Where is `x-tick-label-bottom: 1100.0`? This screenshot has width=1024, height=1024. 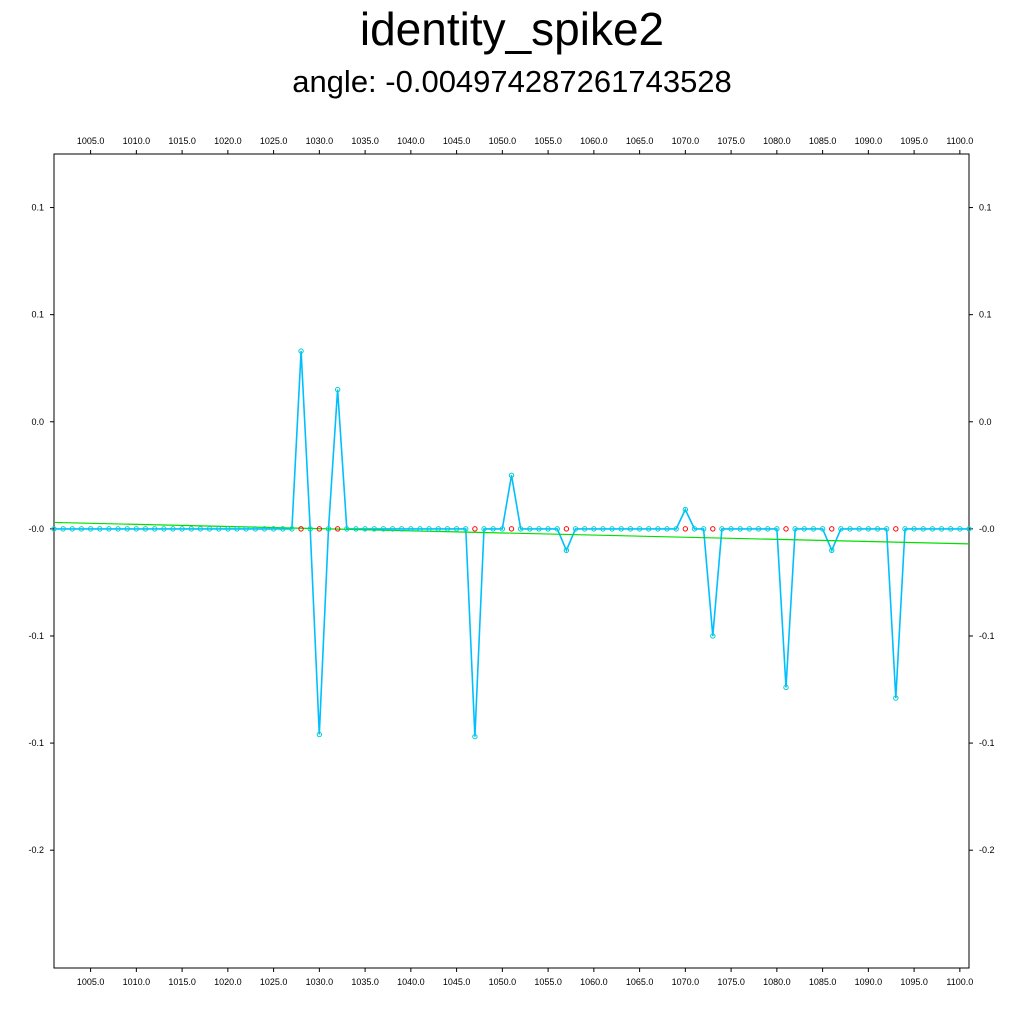
x-tick-label-bottom: 1100.0 is located at coordinates (959, 982).